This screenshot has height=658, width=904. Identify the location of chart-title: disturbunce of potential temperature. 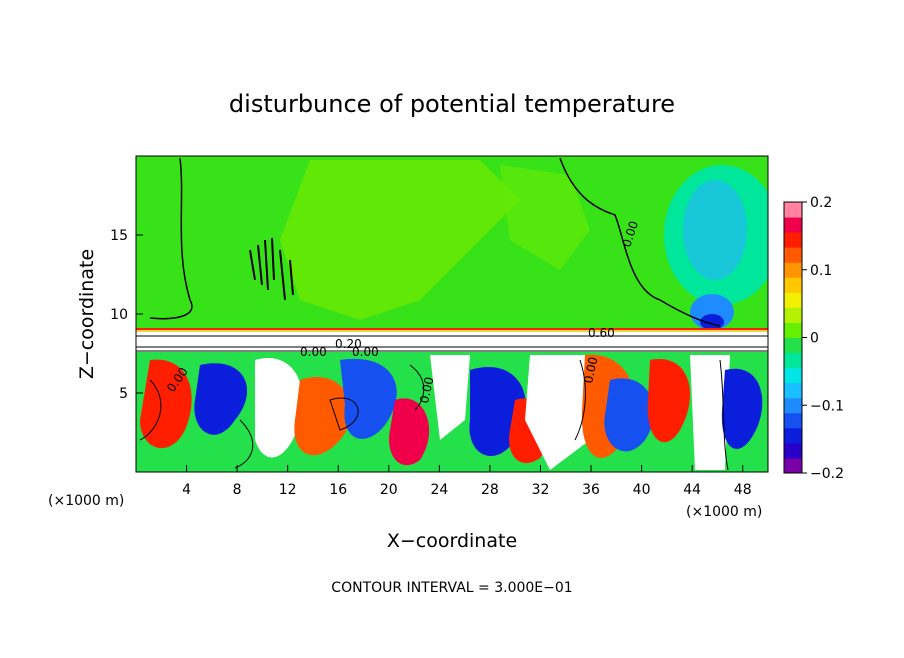
(452, 104).